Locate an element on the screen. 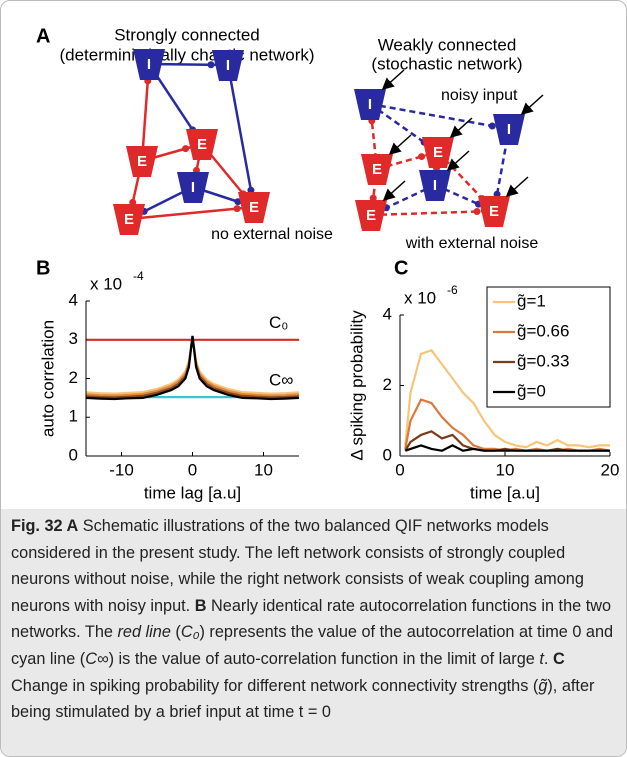 The height and width of the screenshot is (757, 627). network-note: with external noise is located at coordinates (472, 243).